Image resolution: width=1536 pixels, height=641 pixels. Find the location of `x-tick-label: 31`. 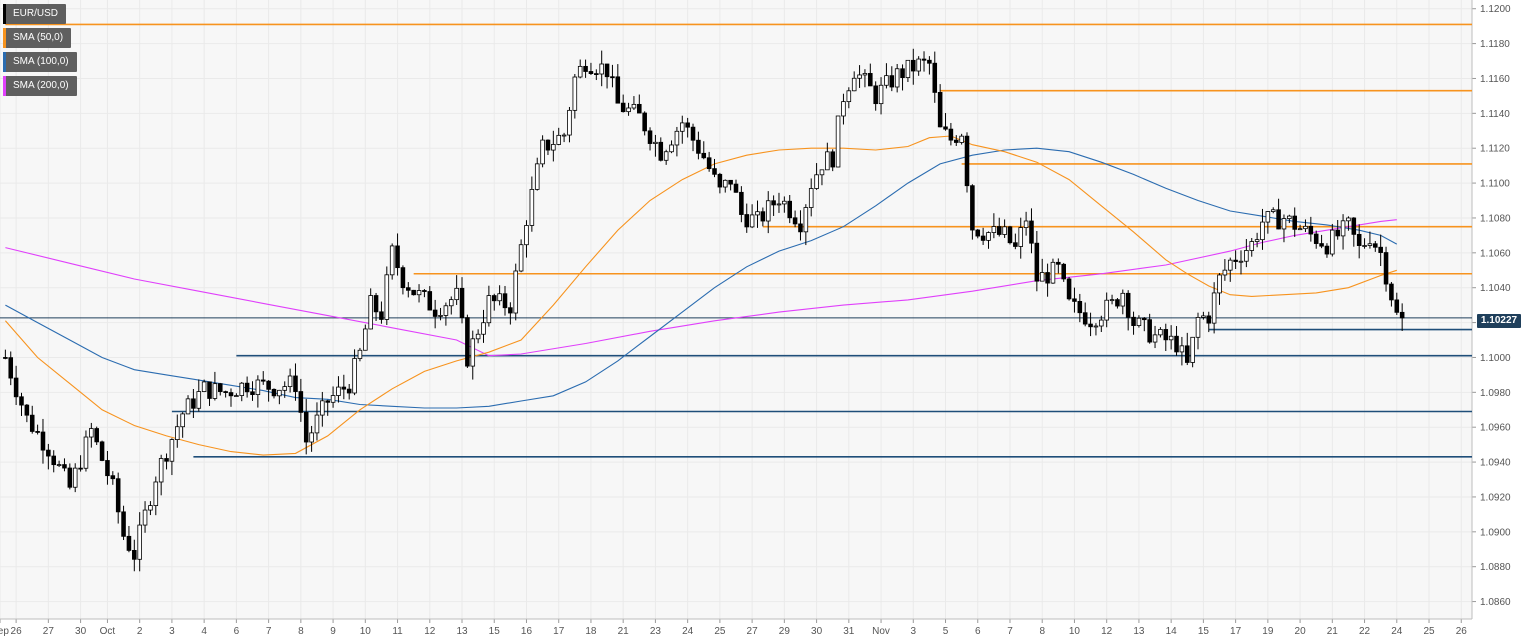

x-tick-label: 31 is located at coordinates (849, 631).